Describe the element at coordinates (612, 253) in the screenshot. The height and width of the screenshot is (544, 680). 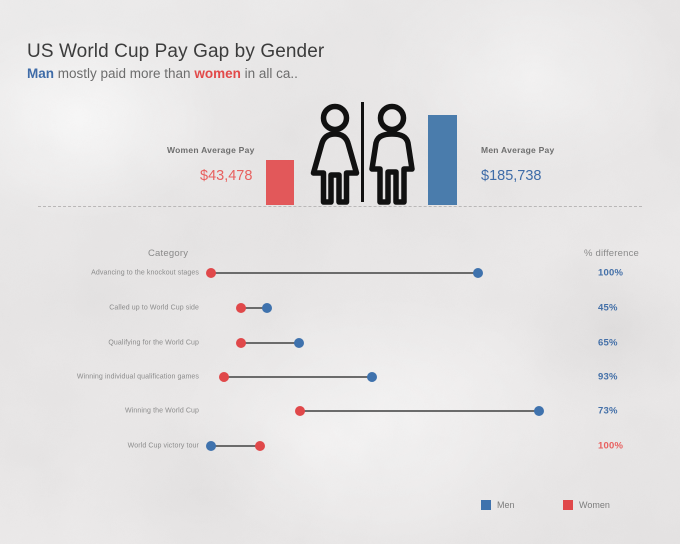
I see `percent-difference-column-header: % difference` at that location.